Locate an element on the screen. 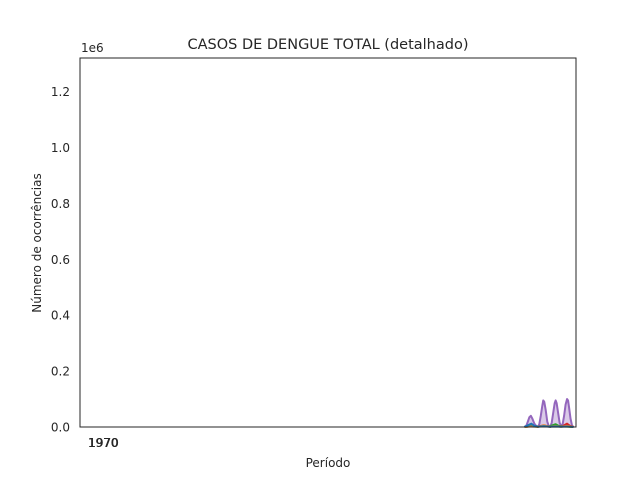  y-tick-label: 0.0 is located at coordinates (60, 428).